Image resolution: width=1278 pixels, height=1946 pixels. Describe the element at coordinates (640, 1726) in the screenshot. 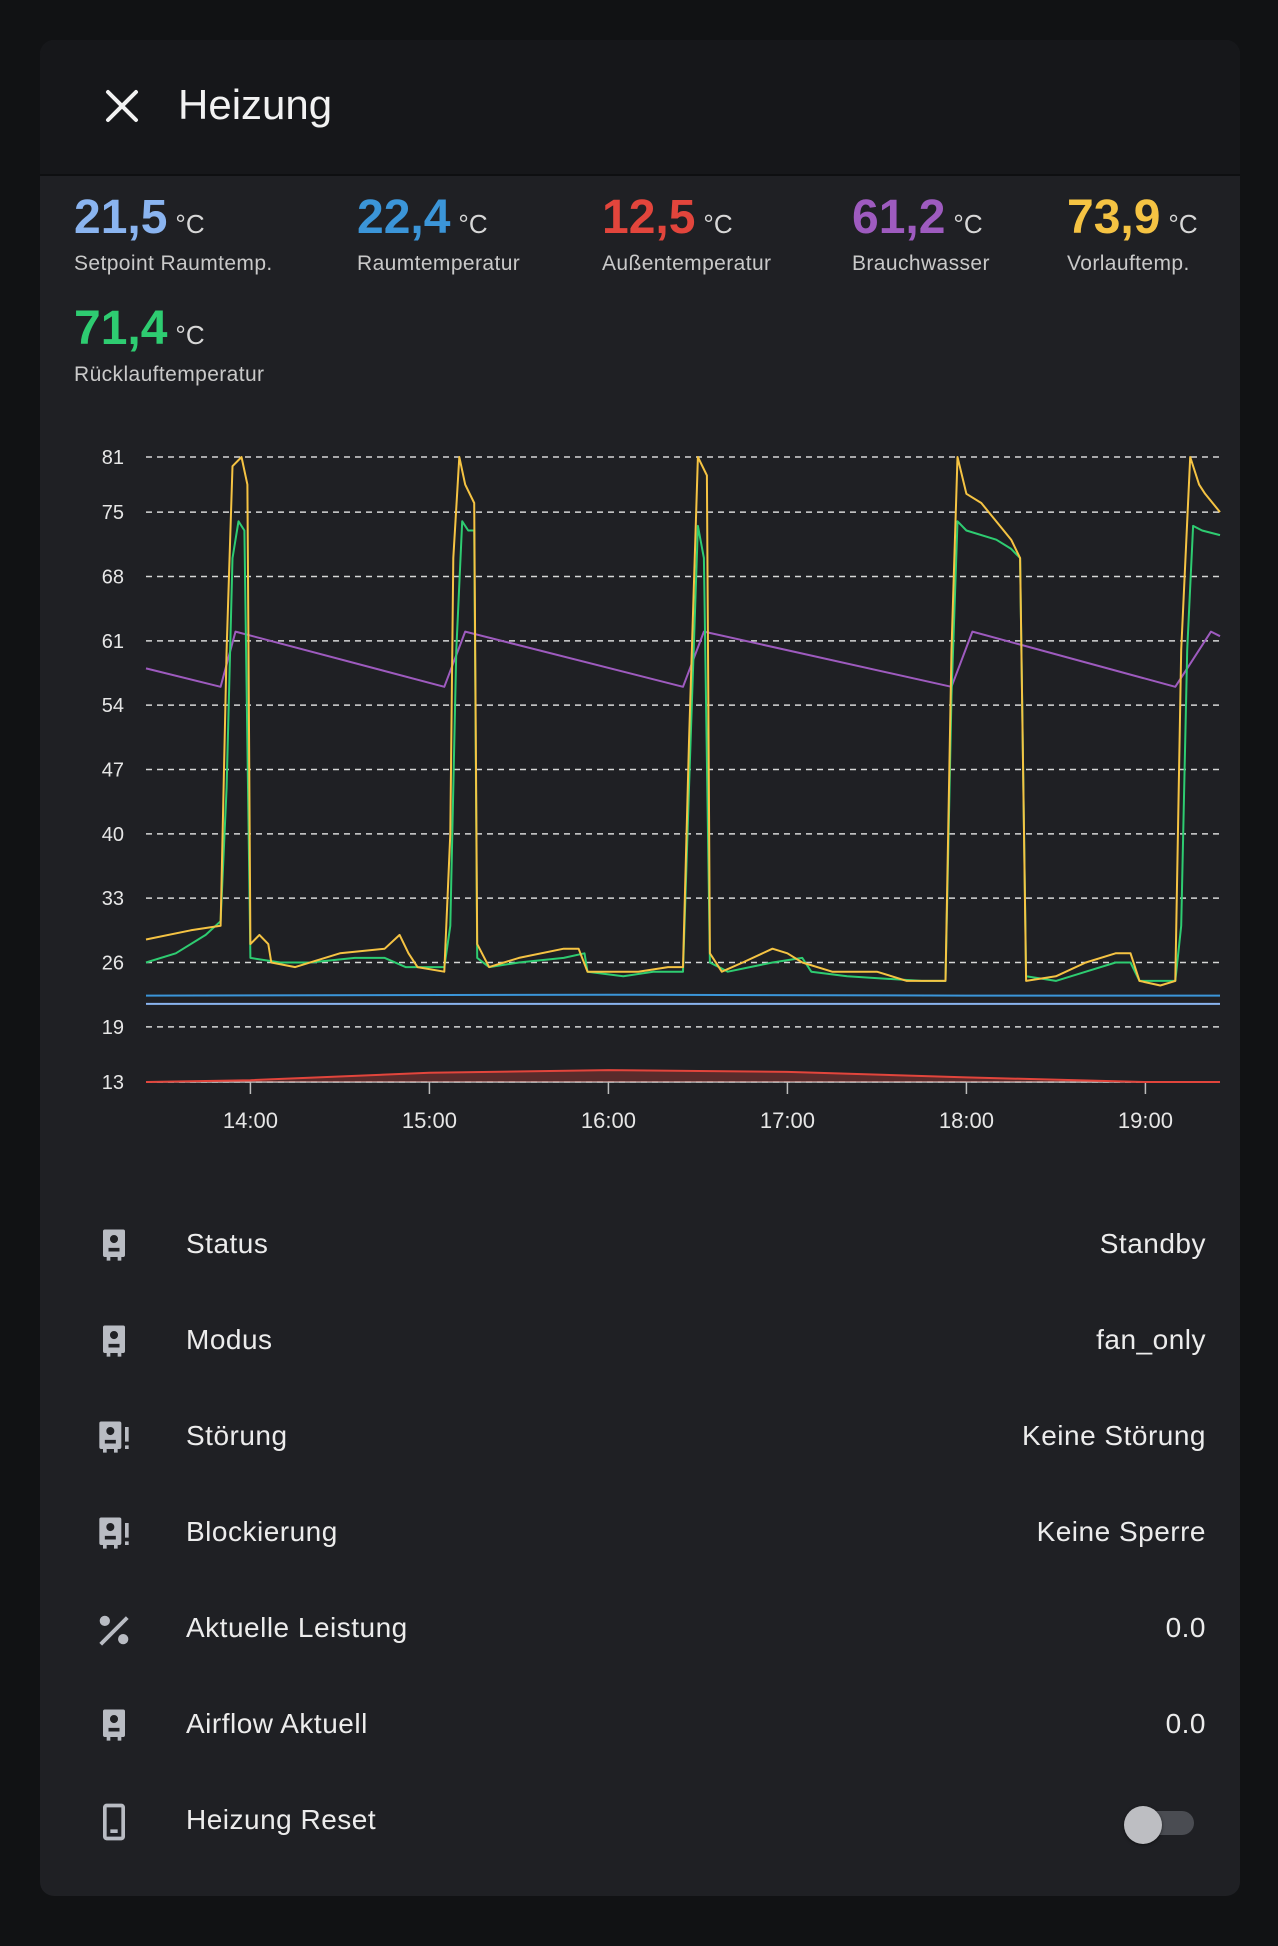

I see `entity-row-airflow: Airflow Aktuell 0.0` at that location.